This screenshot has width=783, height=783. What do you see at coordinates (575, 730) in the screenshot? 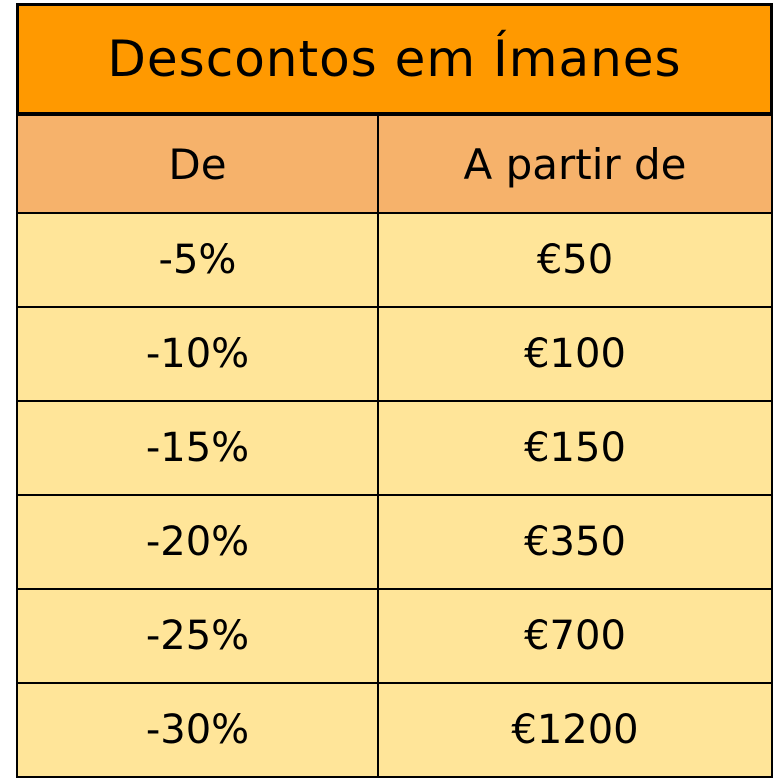
I see `amount-cell: €1200` at bounding box center [575, 730].